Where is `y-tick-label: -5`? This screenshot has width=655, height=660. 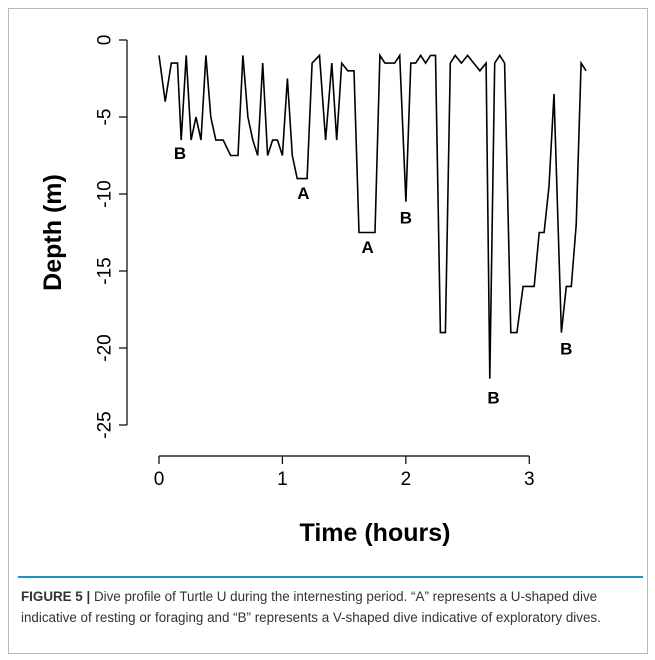
y-tick-label: -5 is located at coordinates (105, 117).